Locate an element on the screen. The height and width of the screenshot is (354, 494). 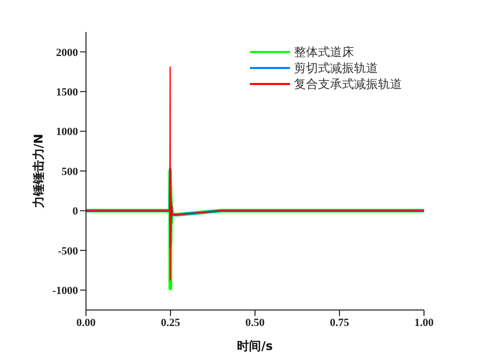
y-tick-label: 1000 is located at coordinates (67, 132).